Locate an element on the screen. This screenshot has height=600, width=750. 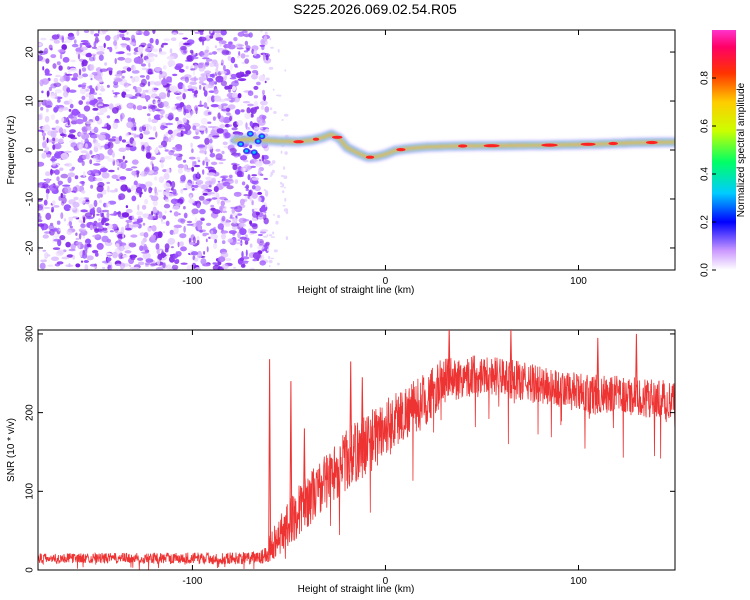
ridge-hotspot is located at coordinates (491, 146).